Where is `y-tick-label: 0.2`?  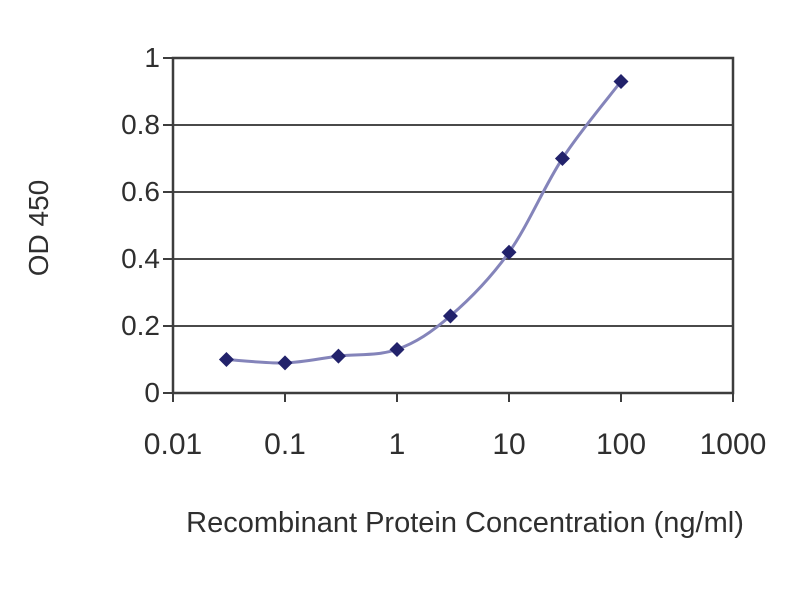
y-tick-label: 0.2 is located at coordinates (140, 325).